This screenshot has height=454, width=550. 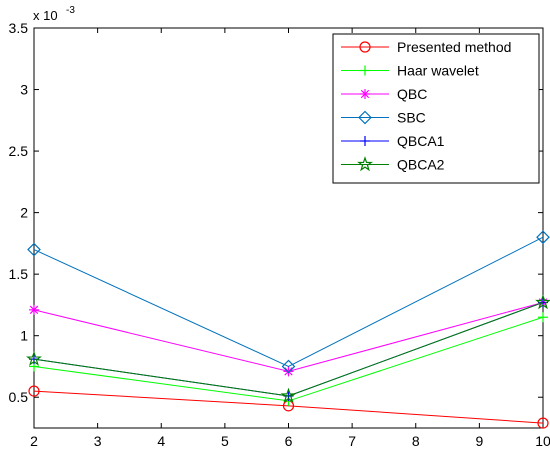 I want to click on legend-entry: Haar wavelet, so click(x=410, y=71).